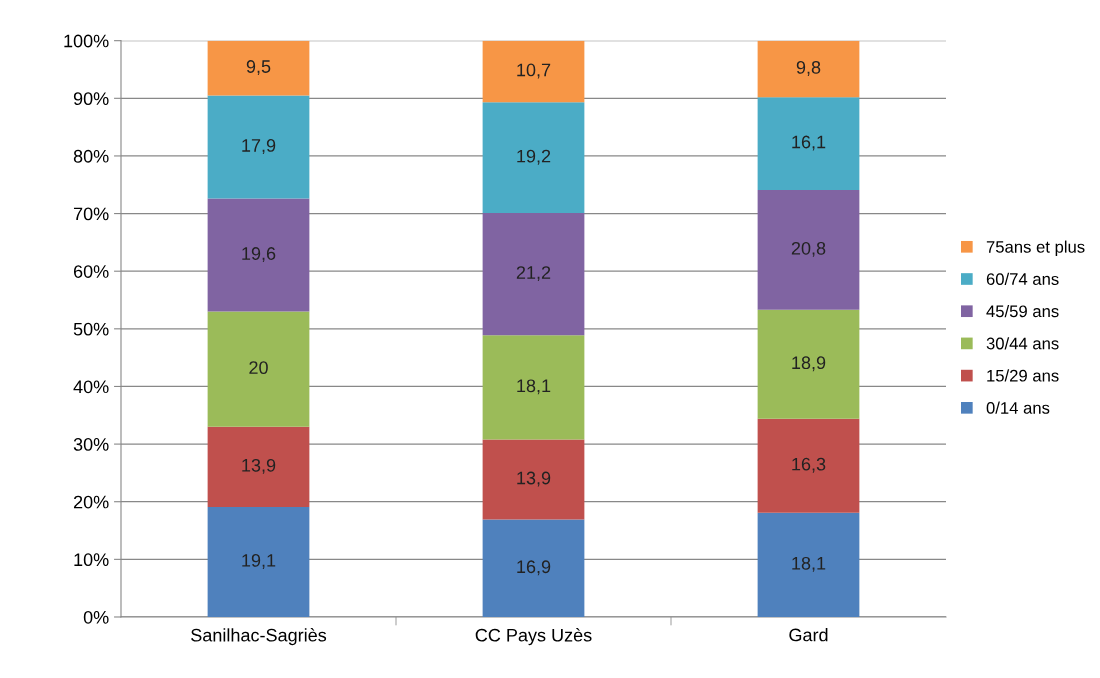 The width and height of the screenshot is (1100, 678). I want to click on data-label: 10,7, so click(534, 71).